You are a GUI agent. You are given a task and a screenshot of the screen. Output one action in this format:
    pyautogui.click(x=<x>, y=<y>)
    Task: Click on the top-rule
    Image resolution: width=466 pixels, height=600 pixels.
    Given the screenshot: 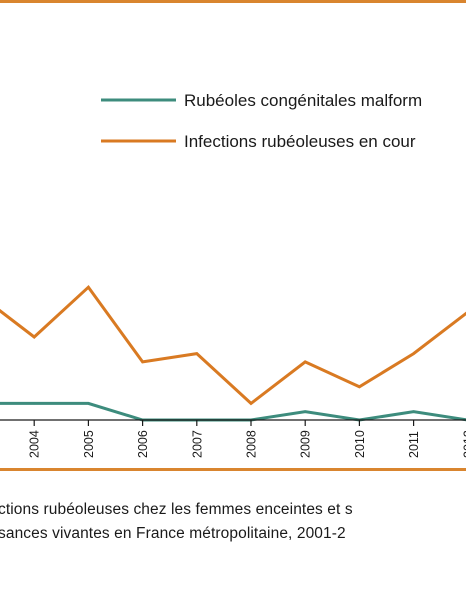 What is the action you would take?
    pyautogui.click(x=233, y=1)
    